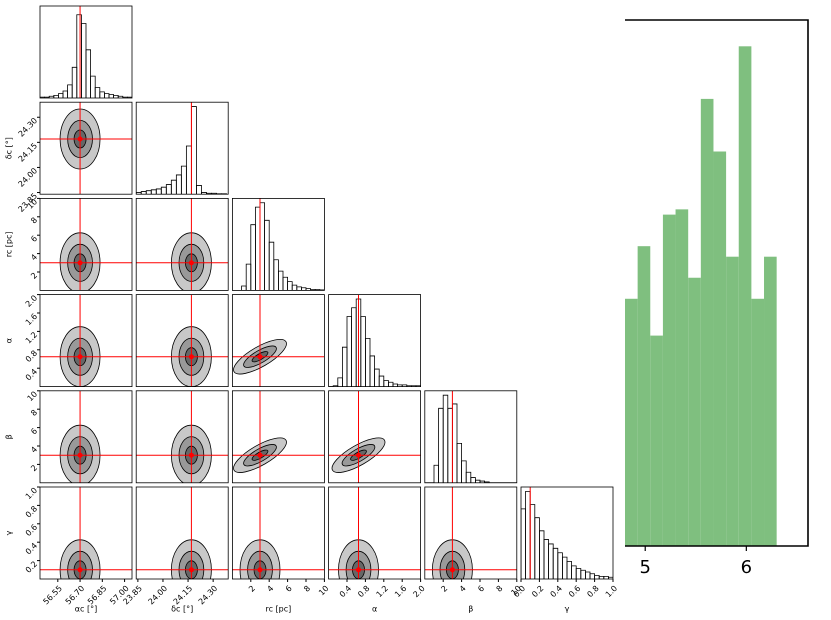 The width and height of the screenshot is (831, 620). Describe the element at coordinates (31, 530) in the screenshot. I see `y-tick-label: 0.6` at that location.